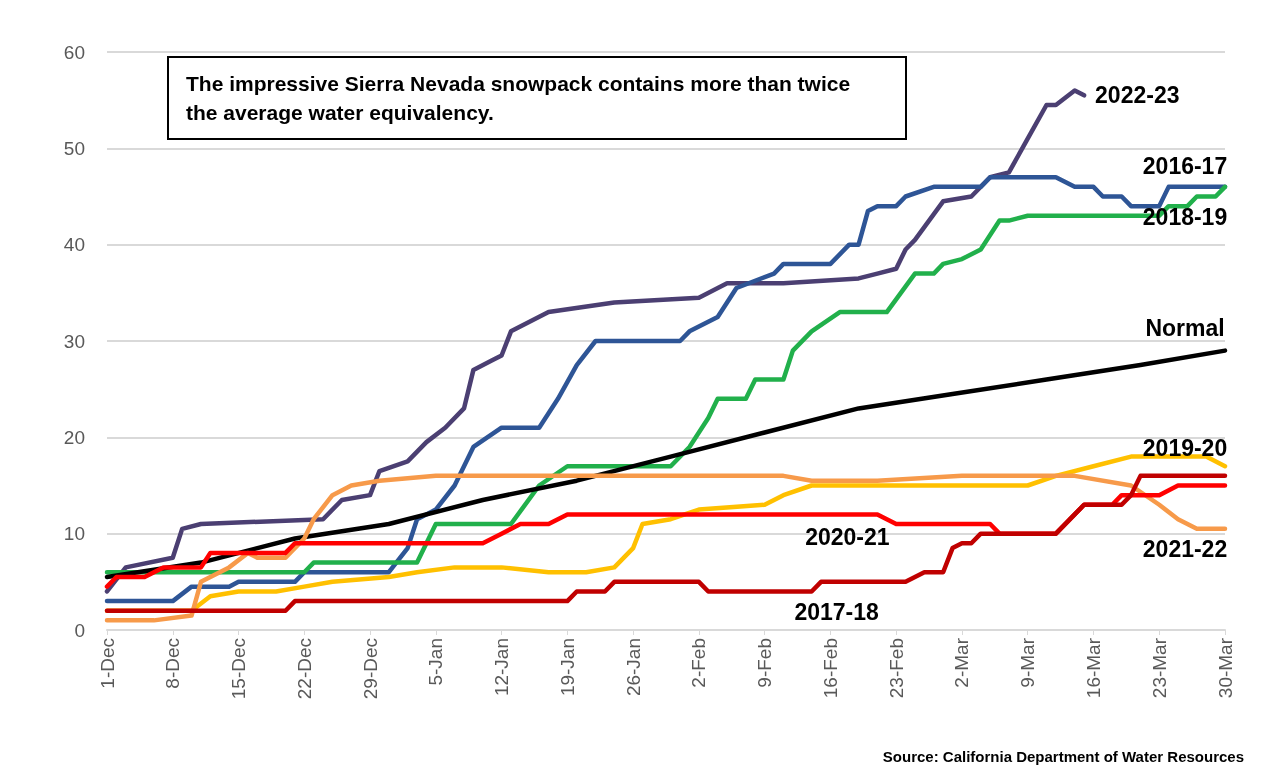  Describe the element at coordinates (74, 148) in the screenshot. I see `y-tick-label: 50` at that location.